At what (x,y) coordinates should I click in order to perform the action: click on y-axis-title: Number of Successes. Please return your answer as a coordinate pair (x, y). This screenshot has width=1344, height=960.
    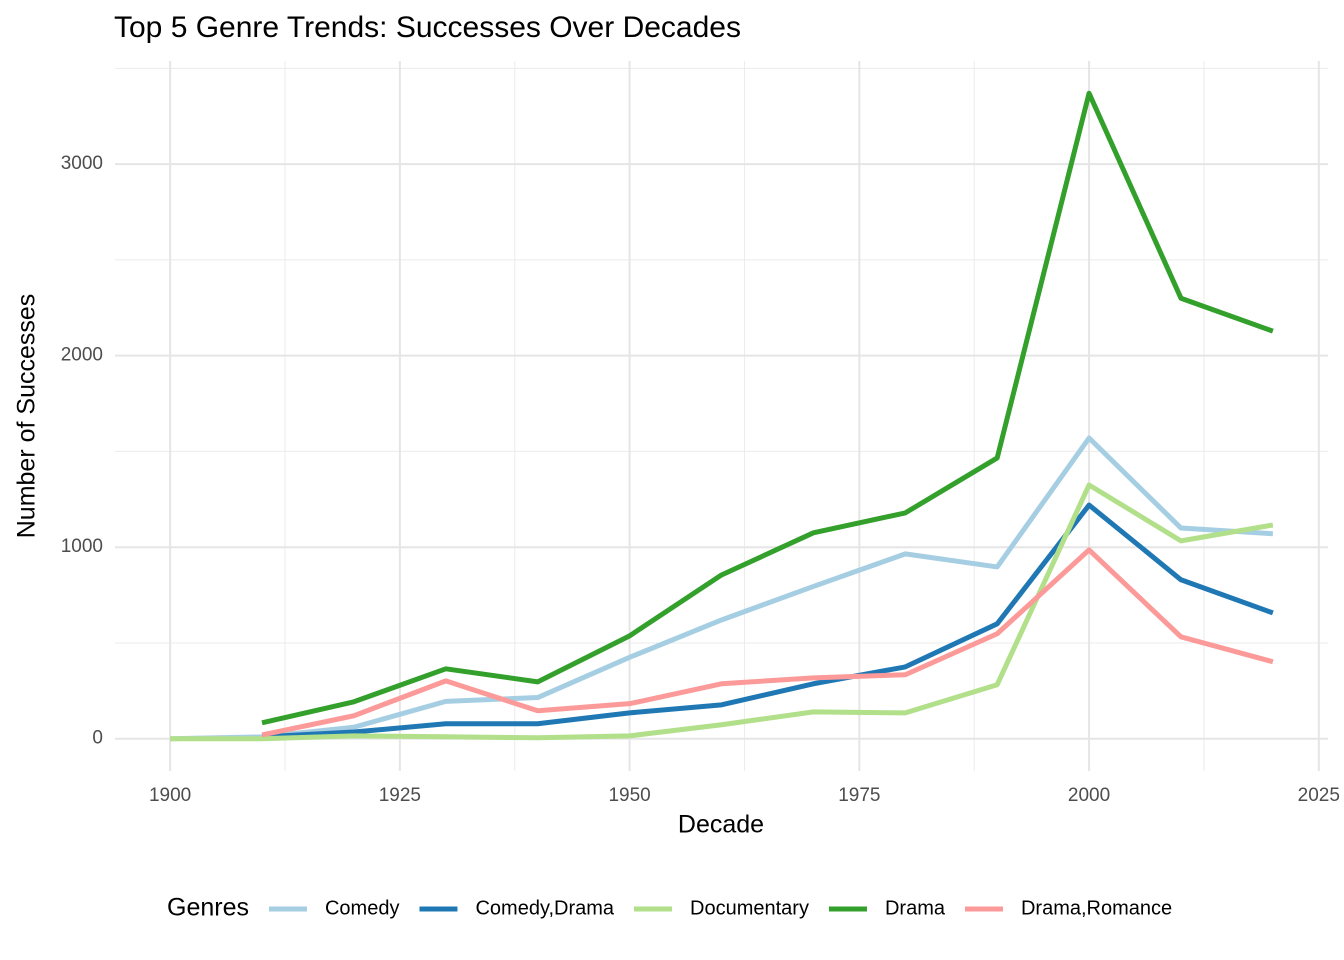
    Looking at the image, I should click on (27, 416).